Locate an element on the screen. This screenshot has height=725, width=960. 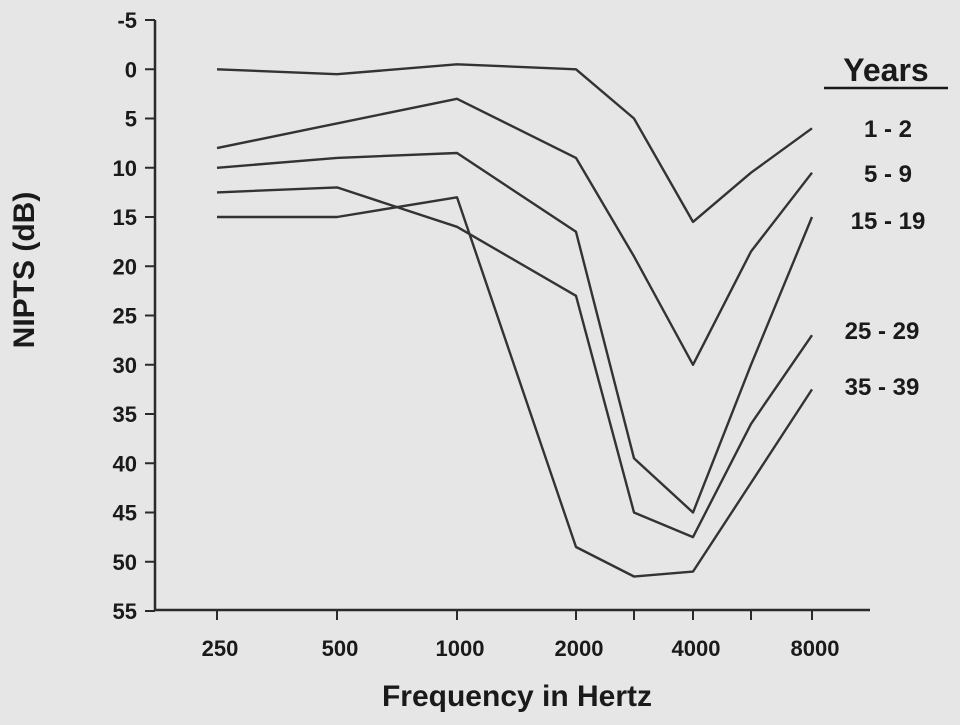
legend-entry-2: 5 - 9 is located at coordinates (888, 174).